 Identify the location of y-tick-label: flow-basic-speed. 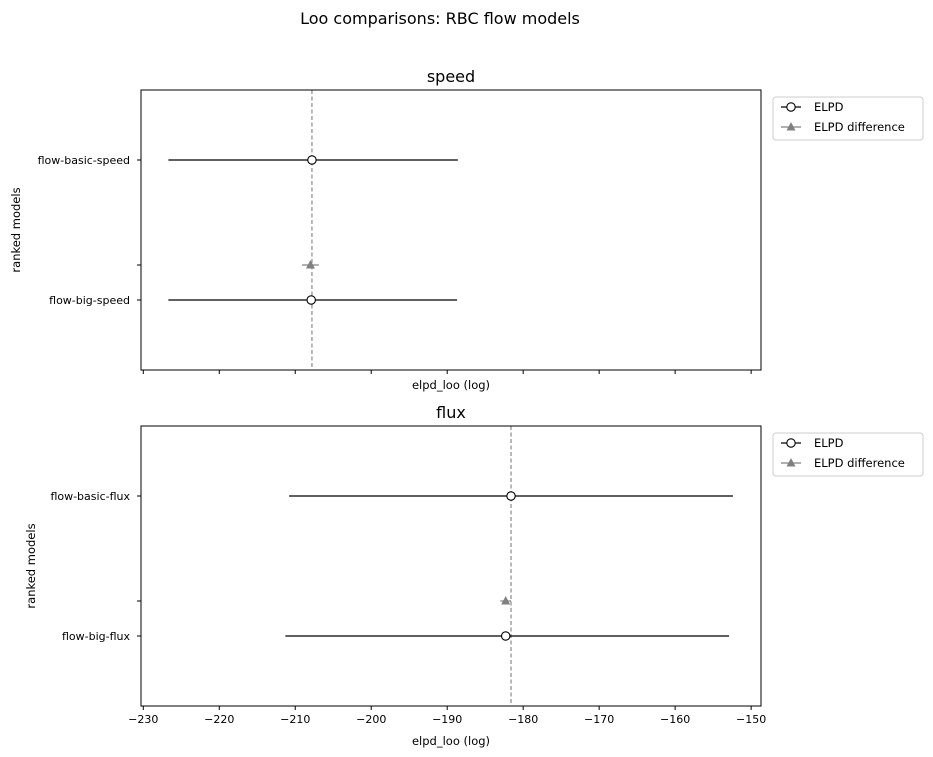
(84, 160).